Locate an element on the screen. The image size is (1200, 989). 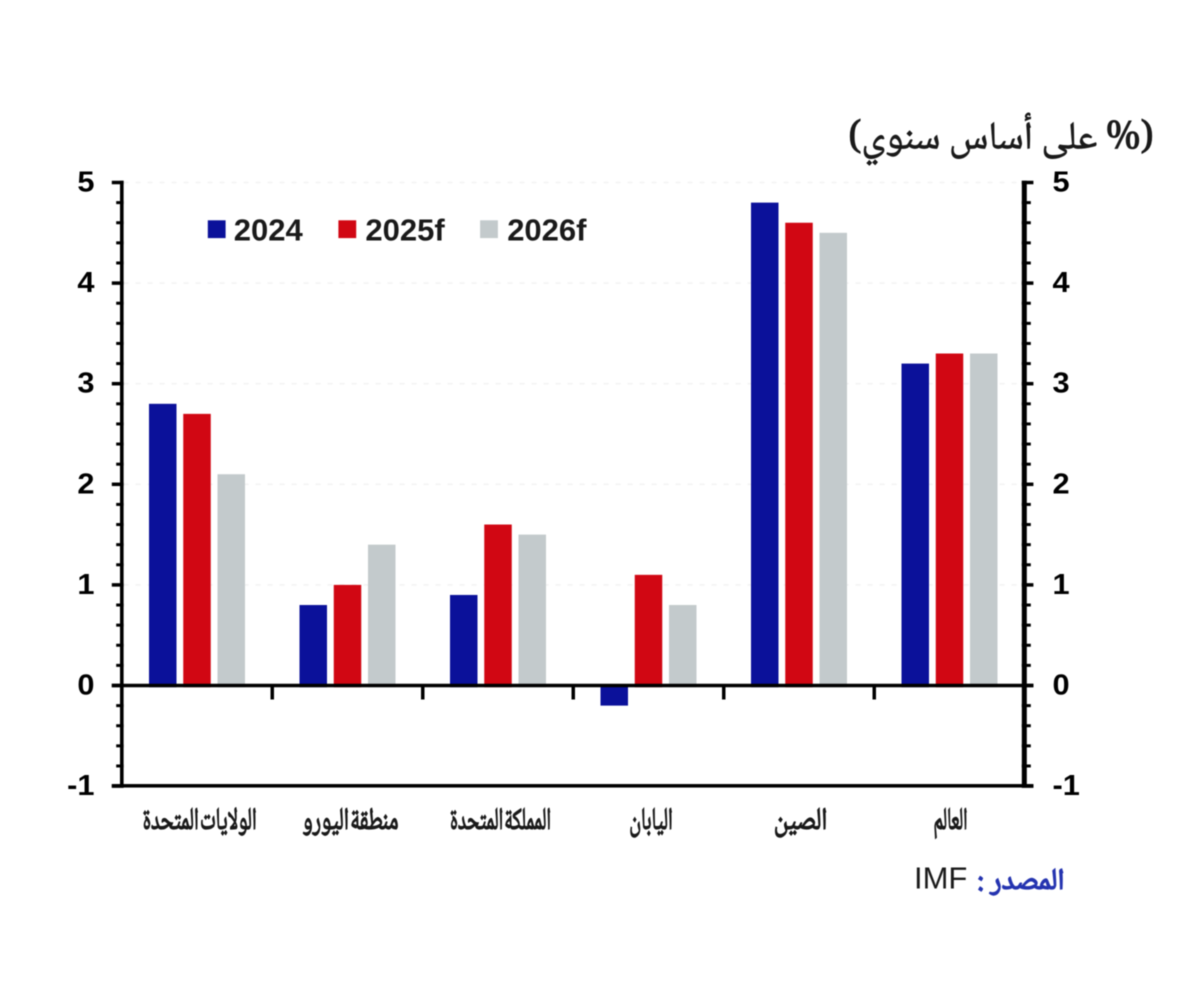
svg-text: IMF is located at coordinates (940, 878).